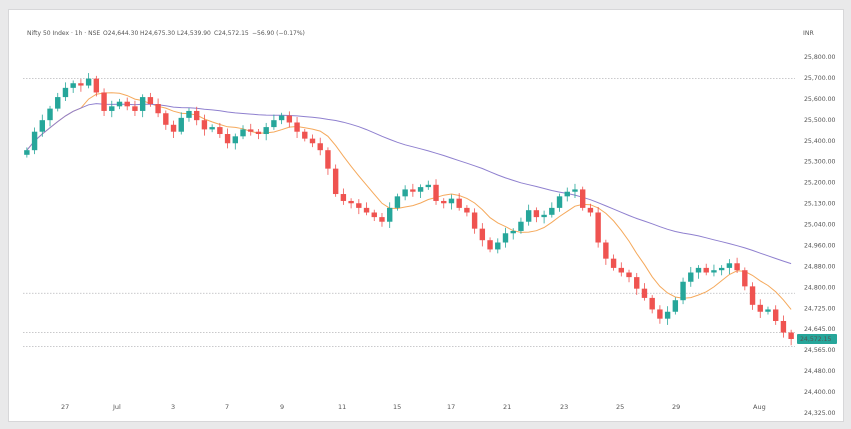 This screenshot has height=429, width=851. What do you see at coordinates (820, 99) in the screenshot?
I see `y-tick-label: 25,600.00` at bounding box center [820, 99].